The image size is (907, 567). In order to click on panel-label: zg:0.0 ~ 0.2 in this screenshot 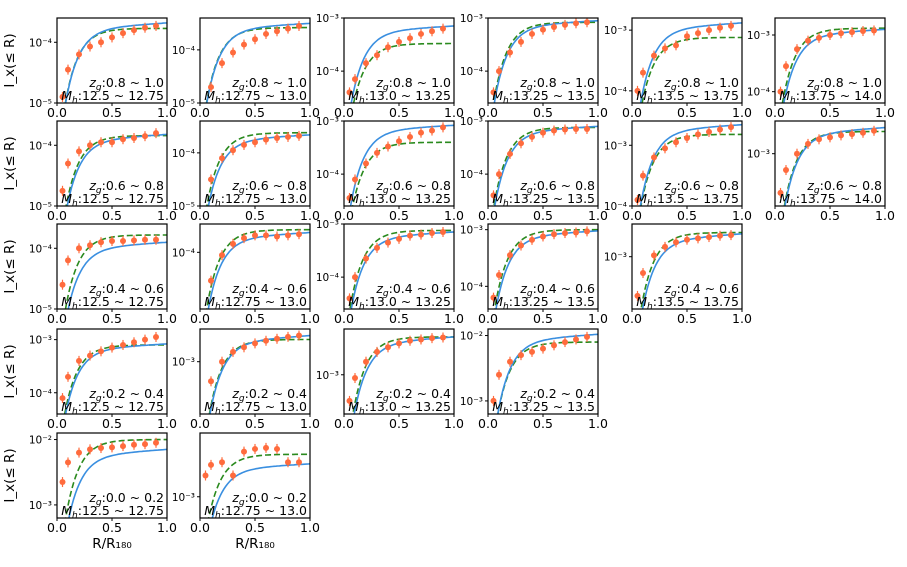, I will do `click(269, 499)`.